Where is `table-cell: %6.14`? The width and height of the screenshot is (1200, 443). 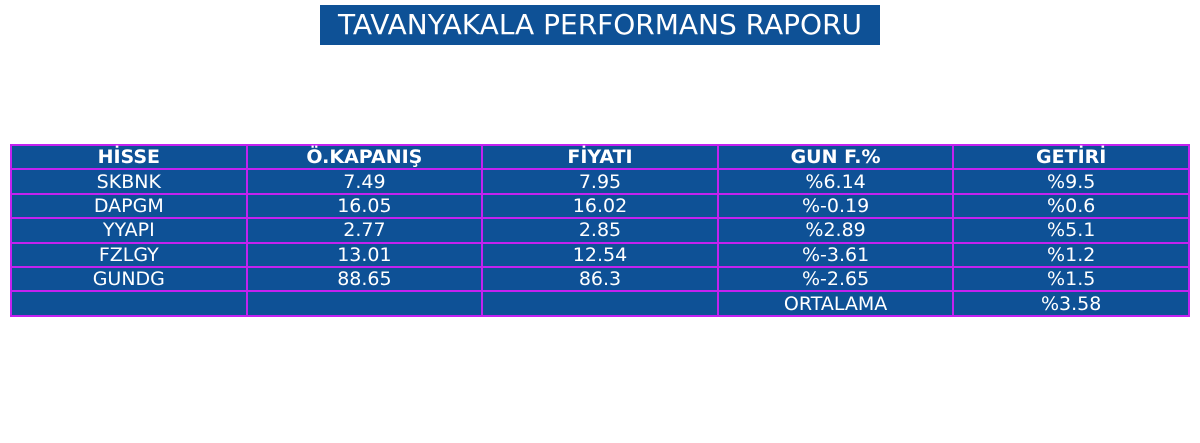
table-cell: %6.14 is located at coordinates (835, 181).